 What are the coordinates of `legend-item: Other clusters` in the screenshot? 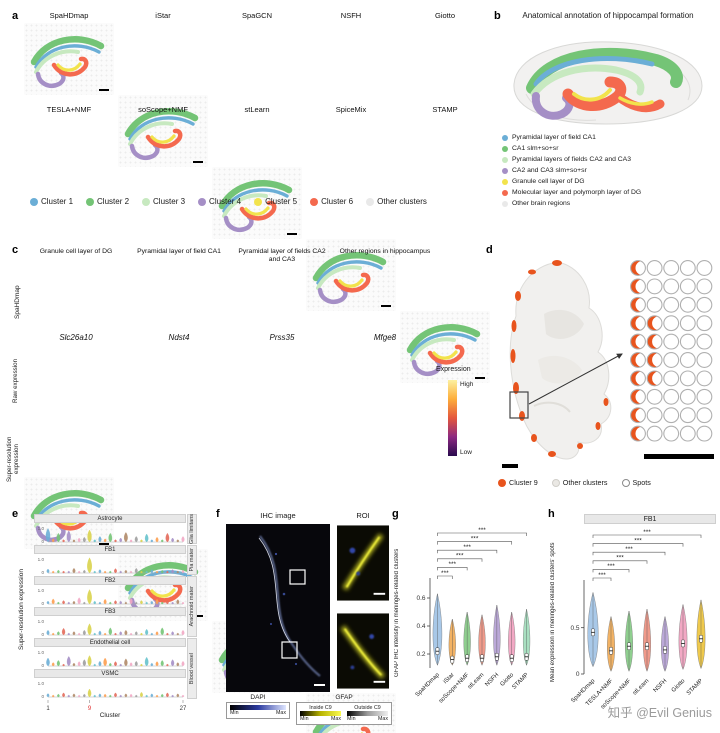 It's located at (396, 201).